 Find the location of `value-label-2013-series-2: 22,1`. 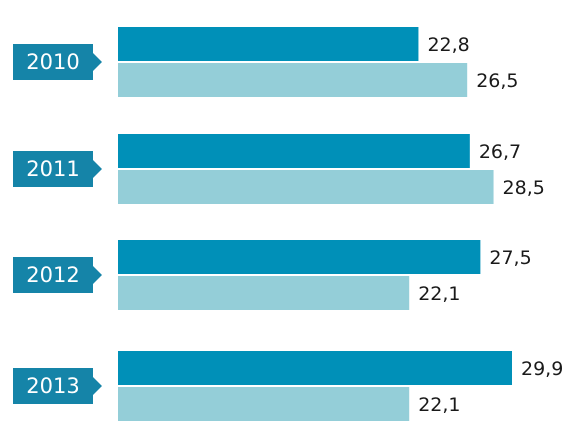

value-label-2013-series-2: 22,1 is located at coordinates (439, 405).